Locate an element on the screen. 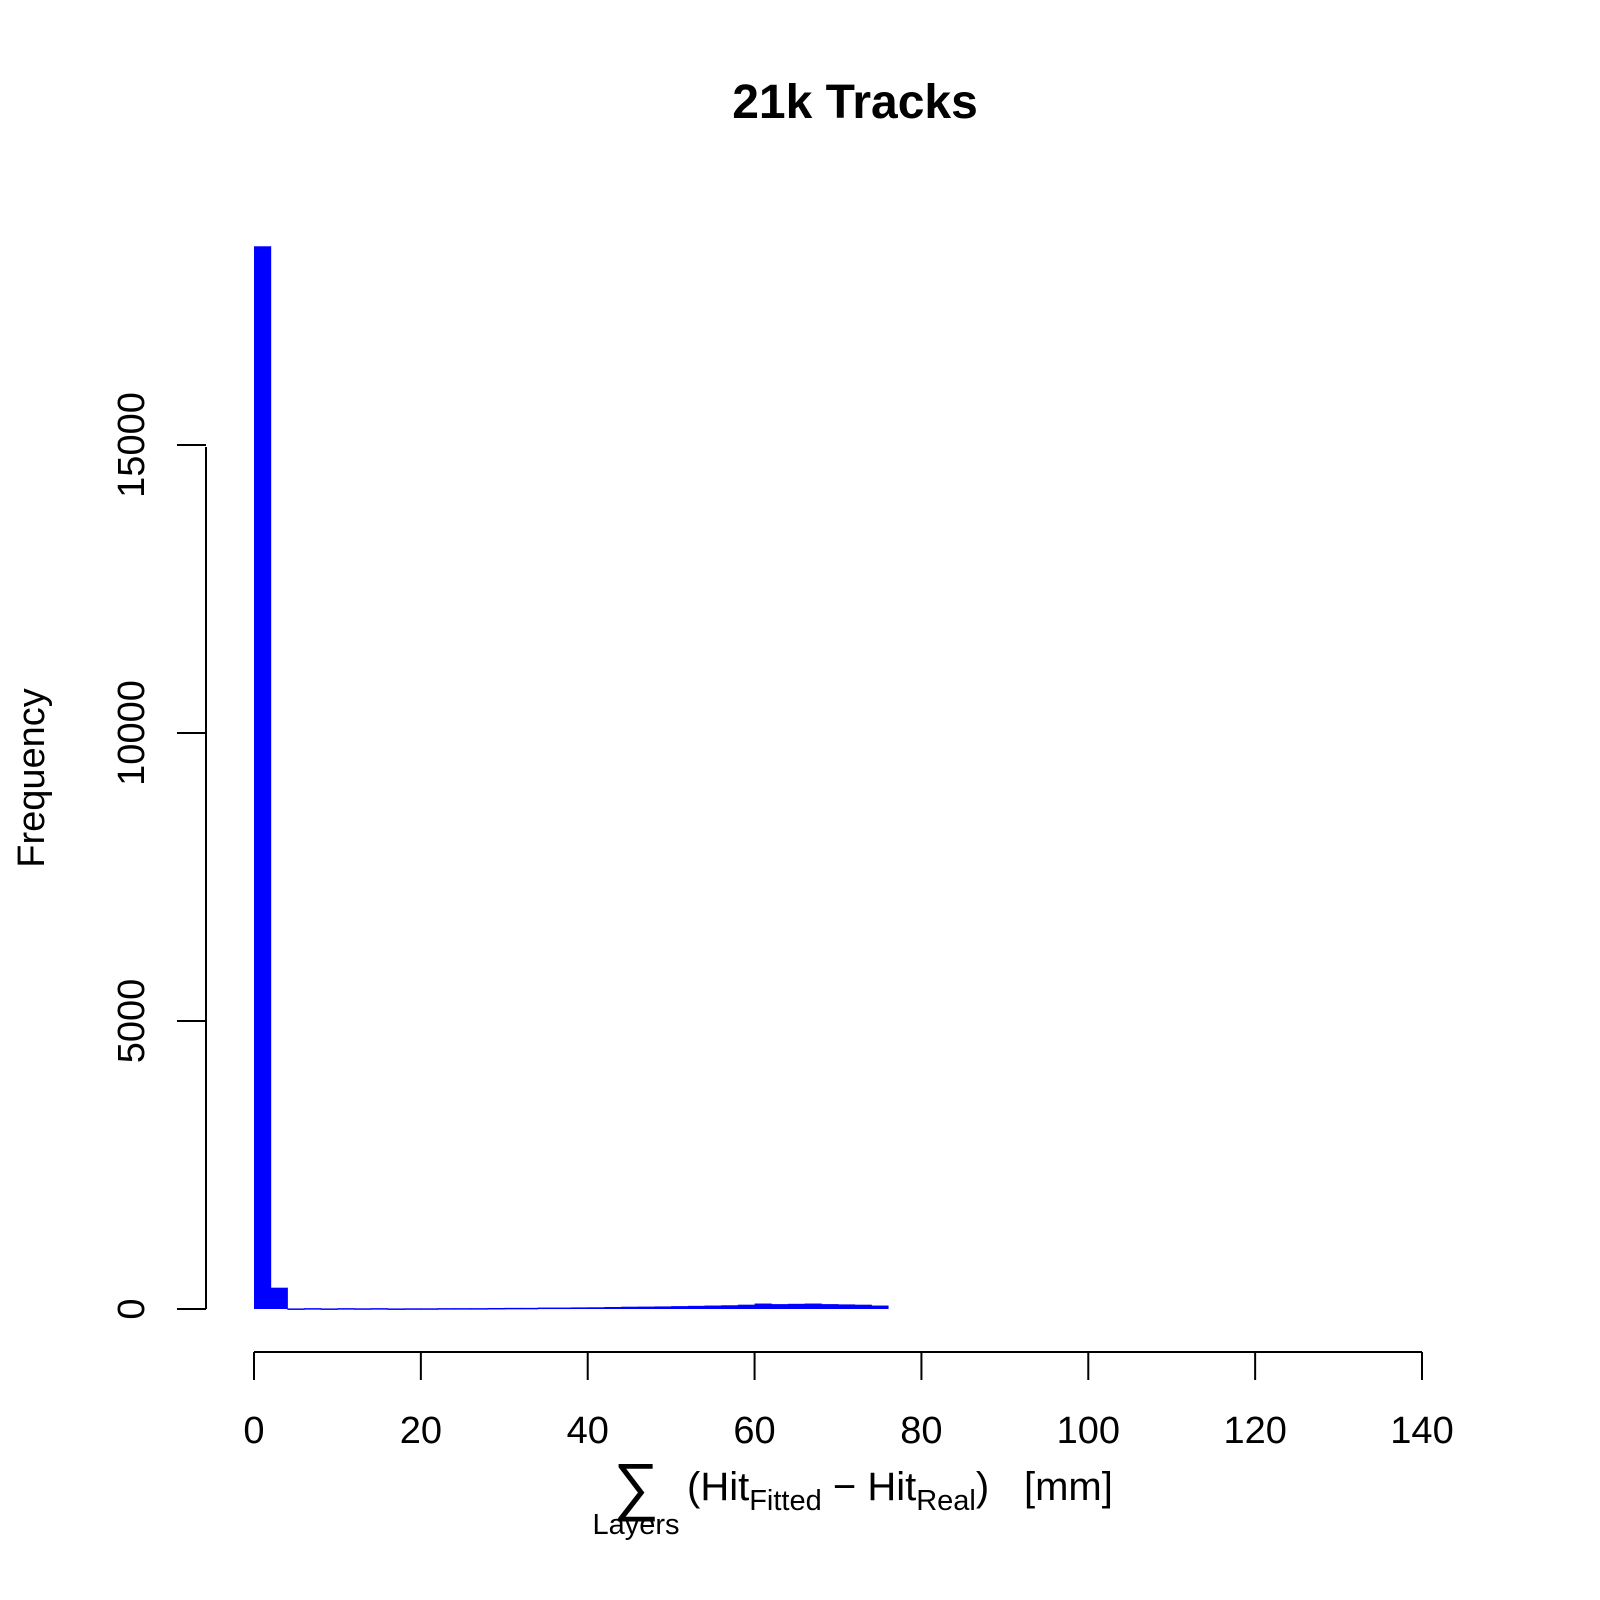 The height and width of the screenshot is (1600, 1600). x-tick-label: 140 is located at coordinates (1421, 1431).